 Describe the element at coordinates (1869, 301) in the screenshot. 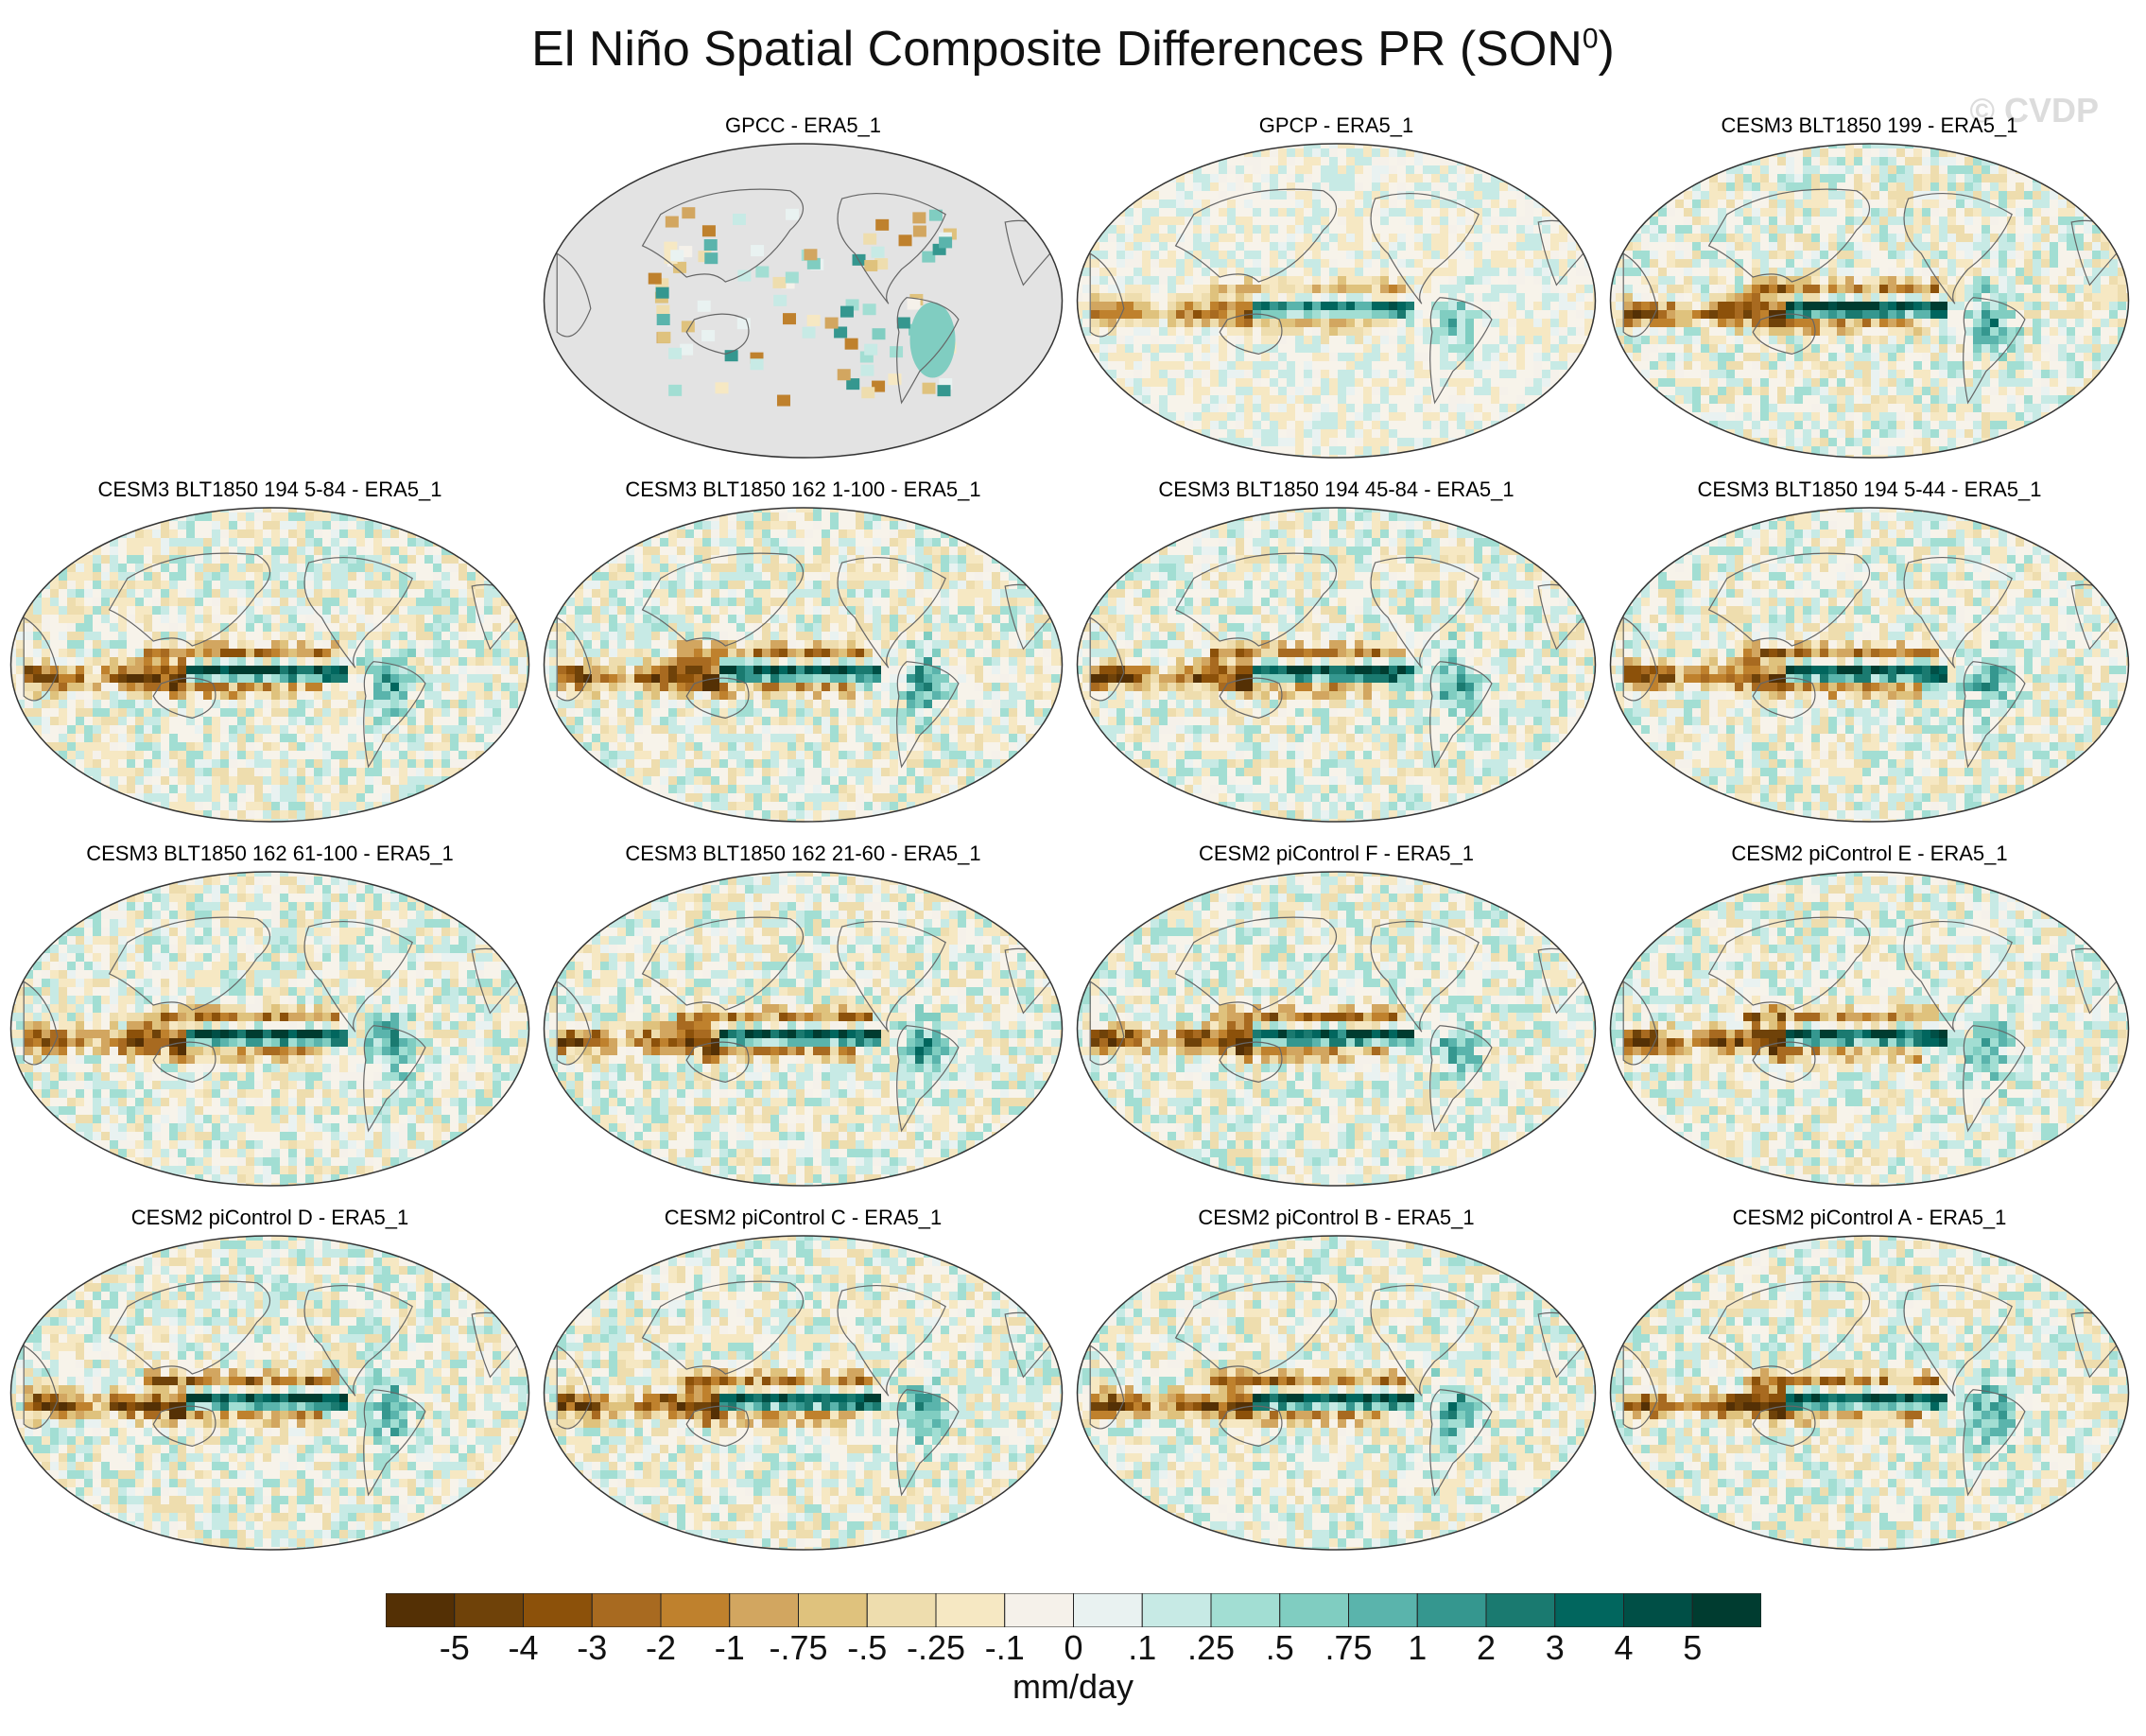

I see `map-field` at that location.